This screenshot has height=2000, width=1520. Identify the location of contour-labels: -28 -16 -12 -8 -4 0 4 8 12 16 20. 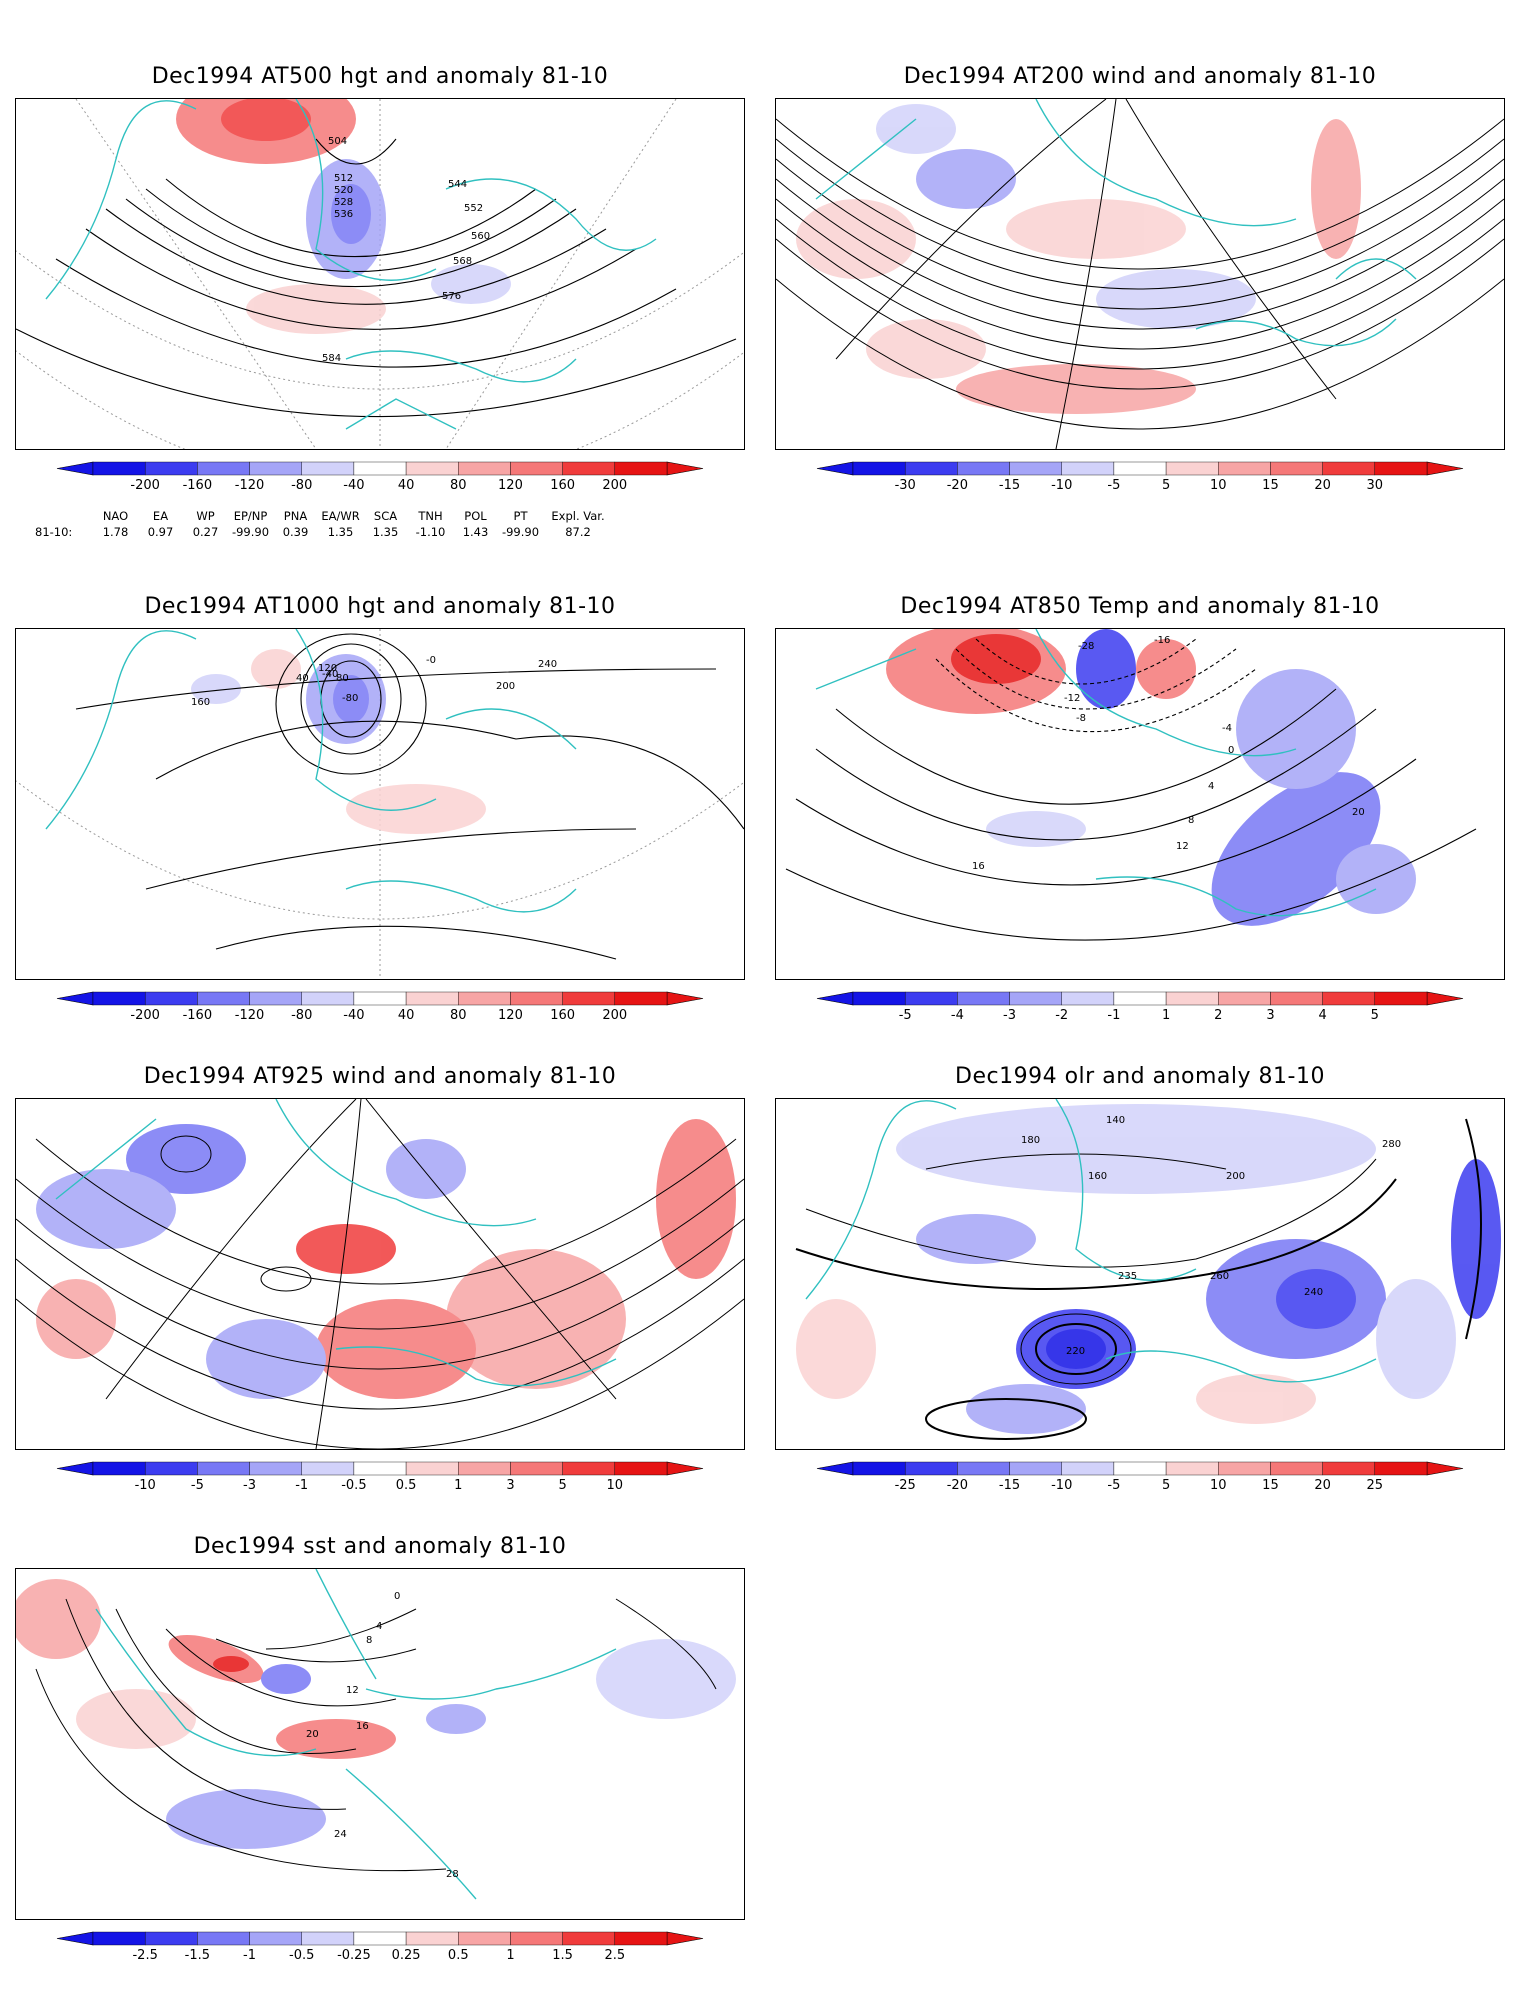
(1168, 753).